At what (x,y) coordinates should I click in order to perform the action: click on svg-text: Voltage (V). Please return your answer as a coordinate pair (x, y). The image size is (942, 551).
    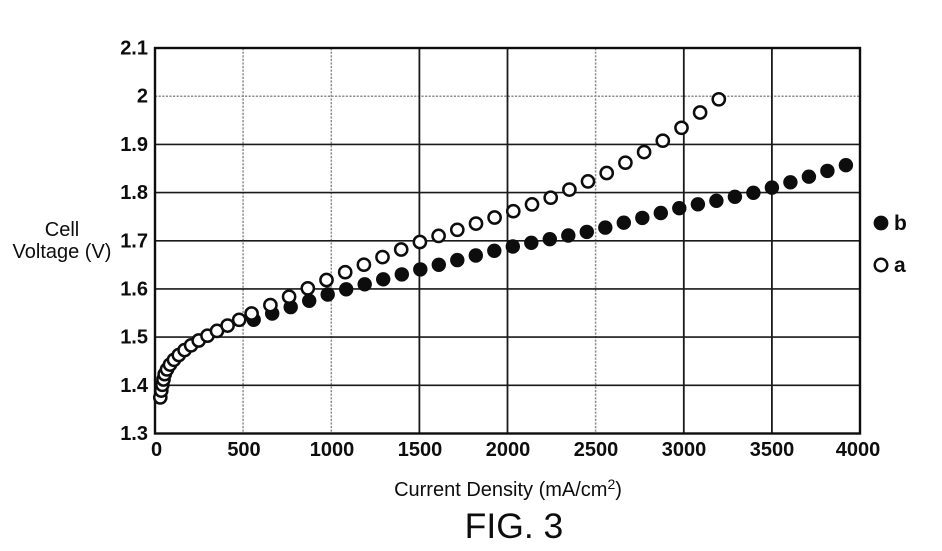
    Looking at the image, I should click on (62, 252).